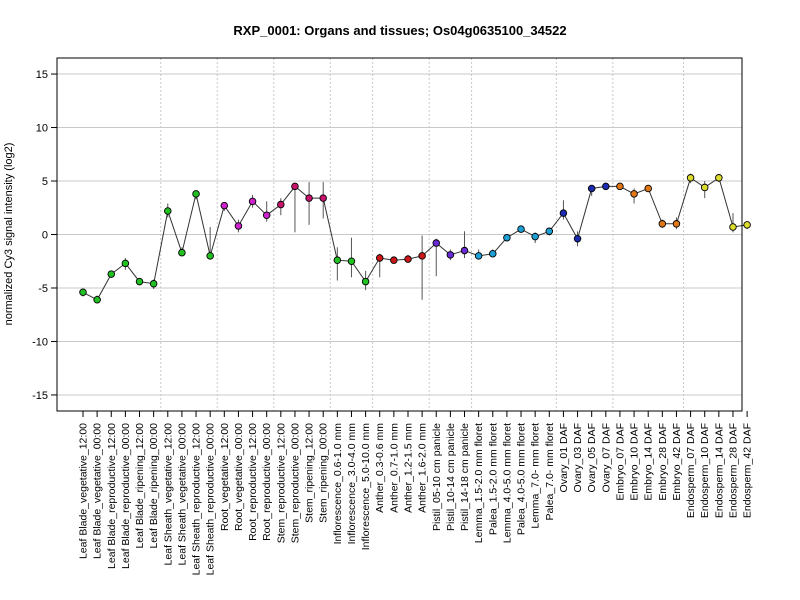 This screenshot has width=800, height=600. Describe the element at coordinates (522, 479) in the screenshot. I see `x-tick-label: Palea_4.0-5.0 mm floret` at that location.